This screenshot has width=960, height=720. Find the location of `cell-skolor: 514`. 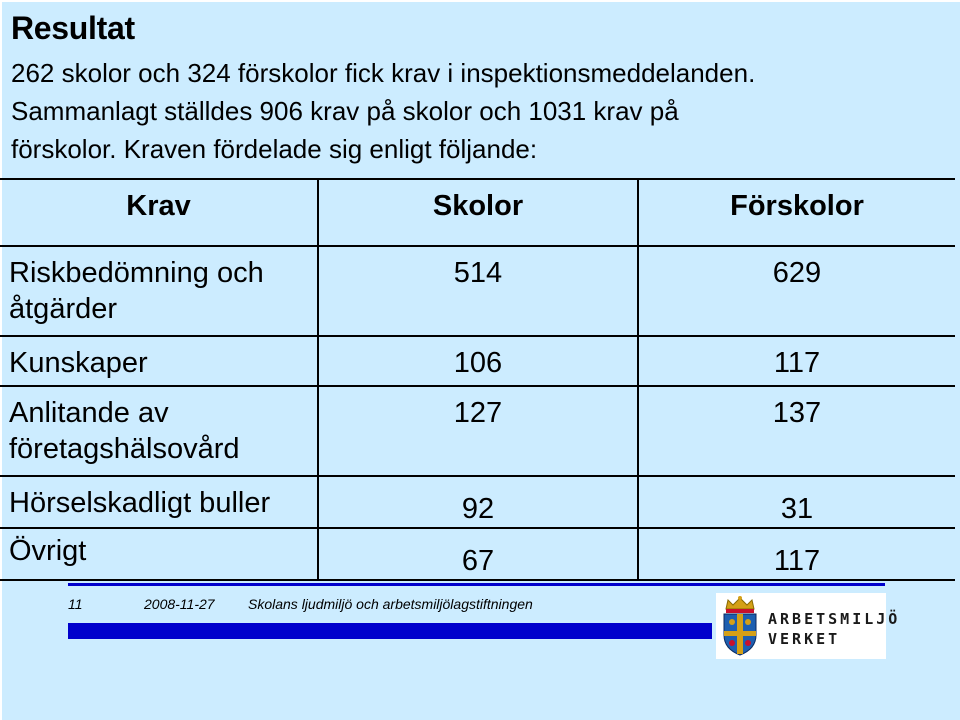

cell-skolor: 514 is located at coordinates (478, 291).